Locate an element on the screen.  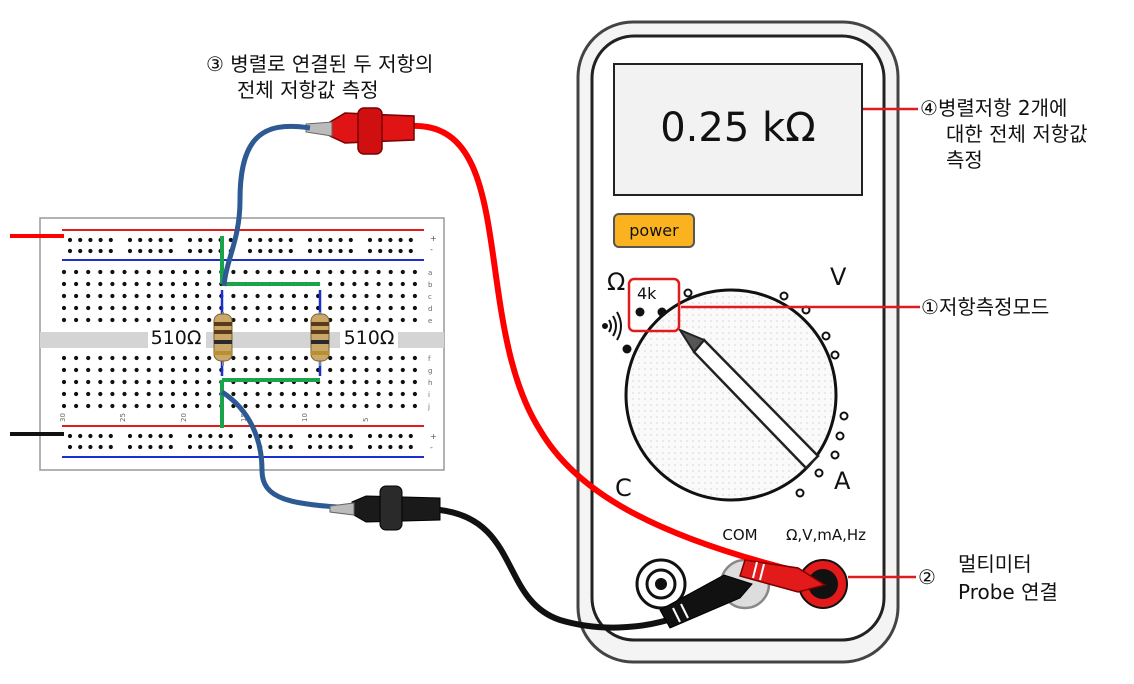
red-alligator-clip is located at coordinates (360, 131).